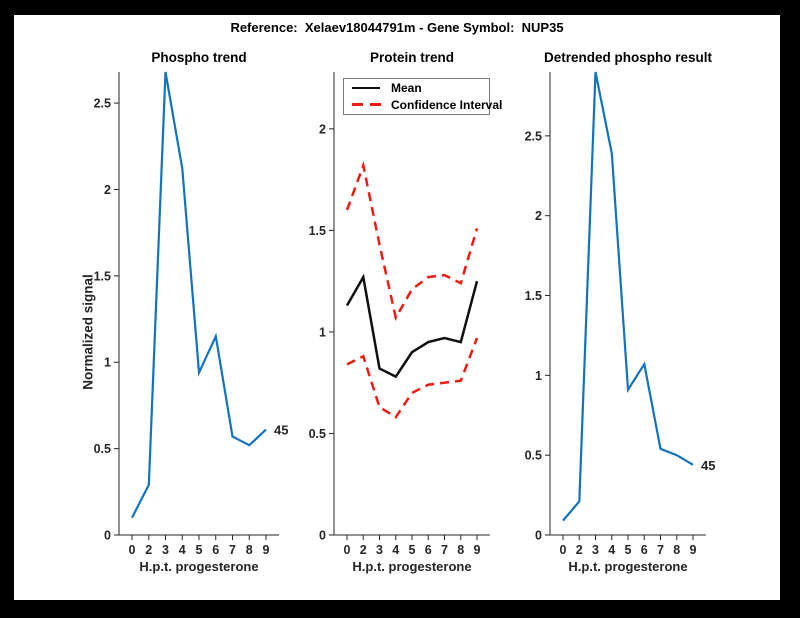 This screenshot has height=618, width=800. I want to click on legend-box: Mean Confidence Interval, so click(422, 96).